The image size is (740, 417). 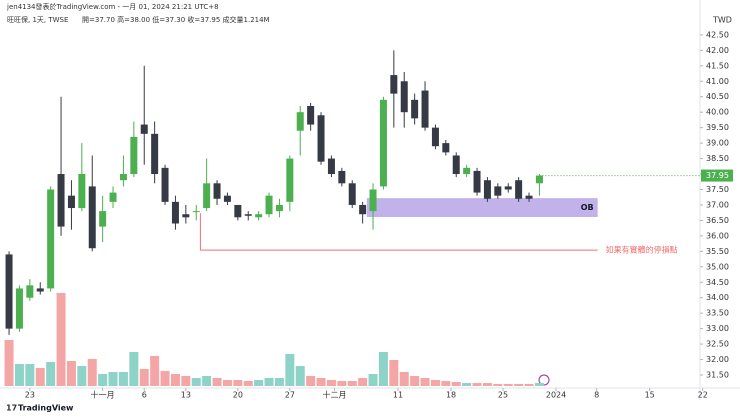 I want to click on y-tick-label: 38.50, so click(x=717, y=158).